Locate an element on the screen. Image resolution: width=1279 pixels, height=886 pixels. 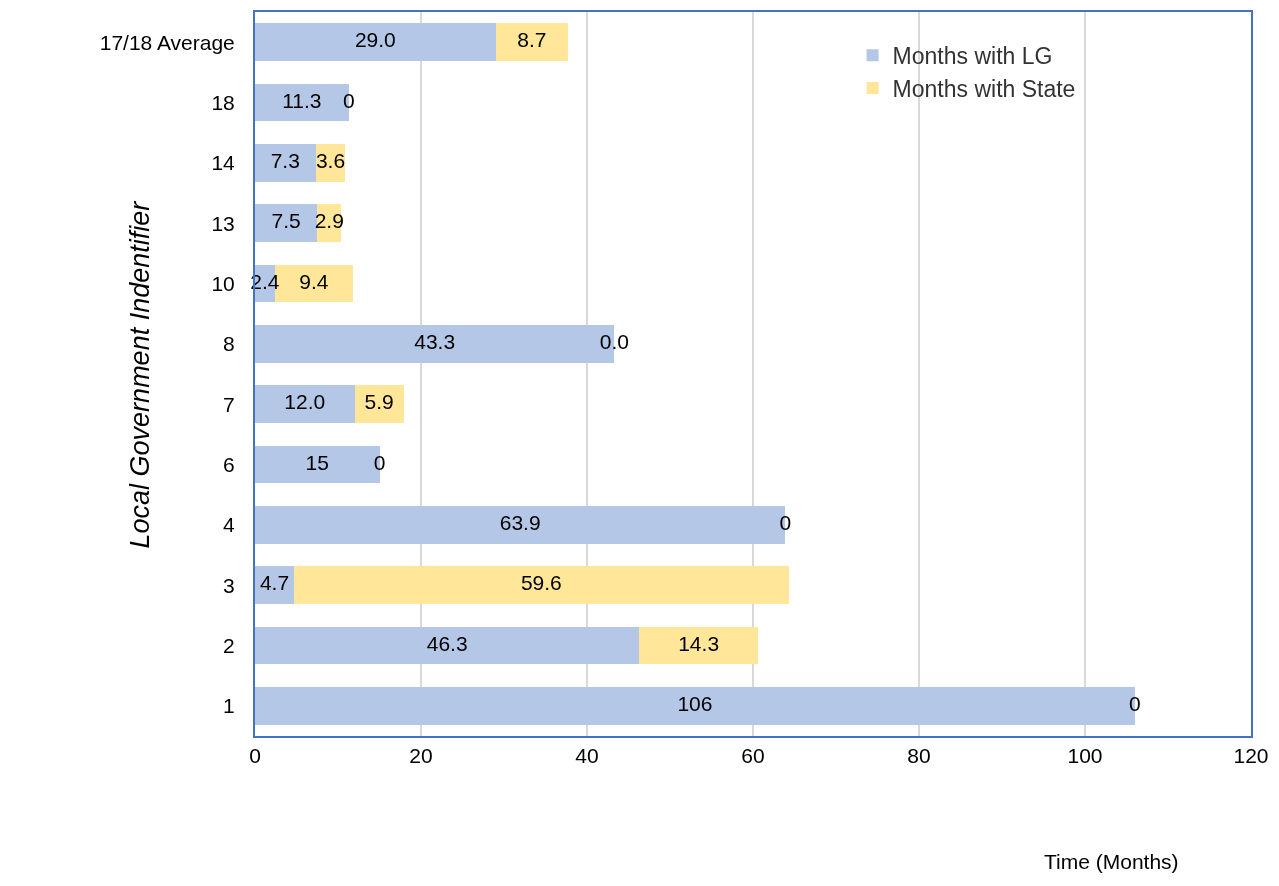
data-label: 29.0 is located at coordinates (375, 40).